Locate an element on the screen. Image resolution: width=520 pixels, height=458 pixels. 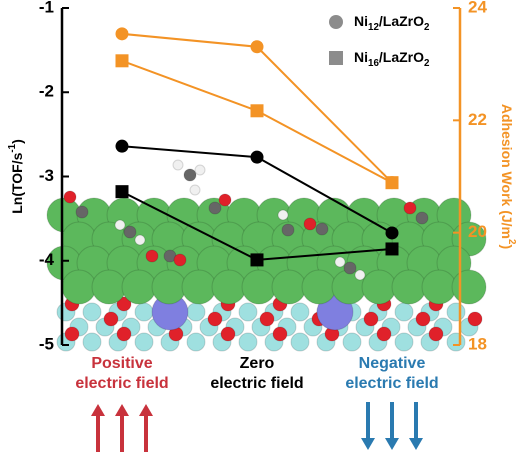
y-axis-title: Ln(TOF/s-1) is located at coordinates (16, 176).